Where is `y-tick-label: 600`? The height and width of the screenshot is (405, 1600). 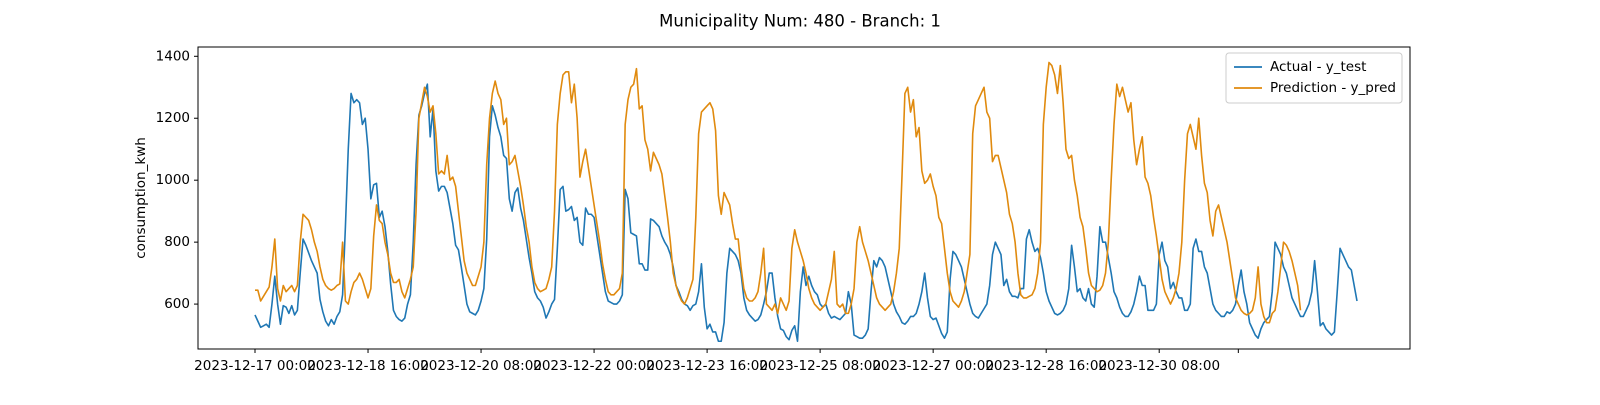 y-tick-label: 600 is located at coordinates (177, 304).